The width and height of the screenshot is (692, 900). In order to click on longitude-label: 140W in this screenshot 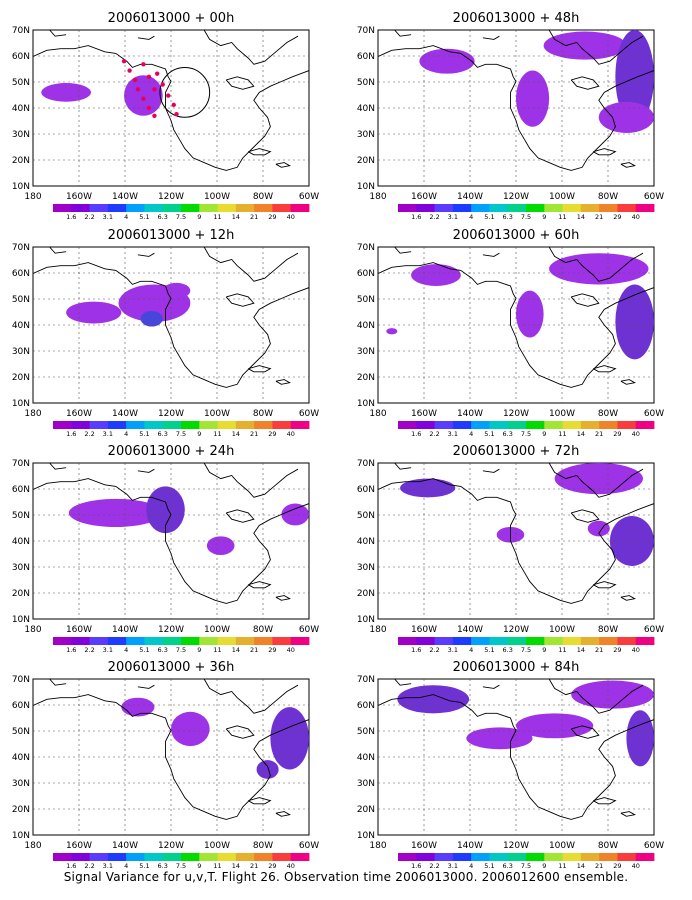, I will do `click(125, 197)`.